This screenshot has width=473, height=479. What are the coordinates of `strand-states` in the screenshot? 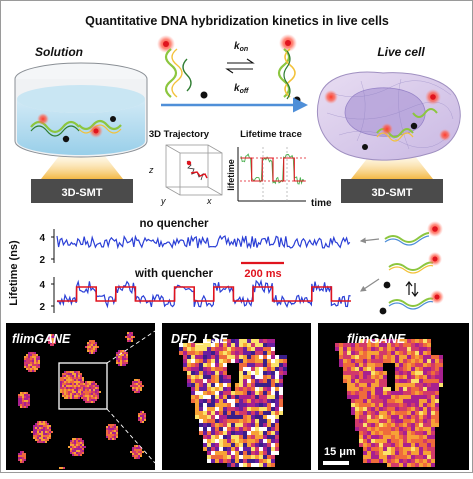 It's located at (401, 268).